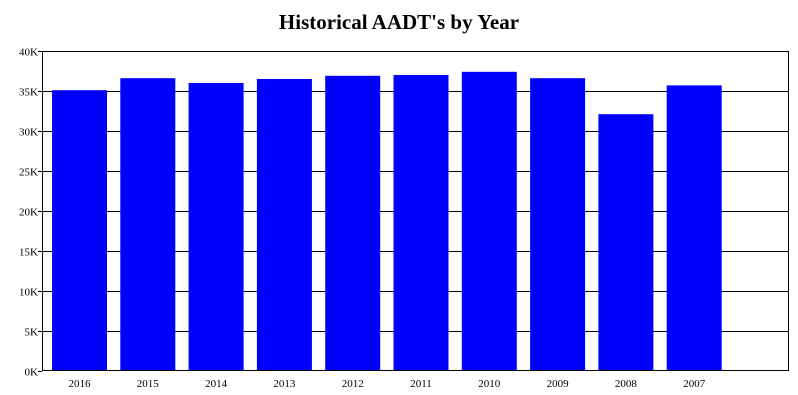 The height and width of the screenshot is (395, 798). I want to click on bar-2012, so click(353, 223).